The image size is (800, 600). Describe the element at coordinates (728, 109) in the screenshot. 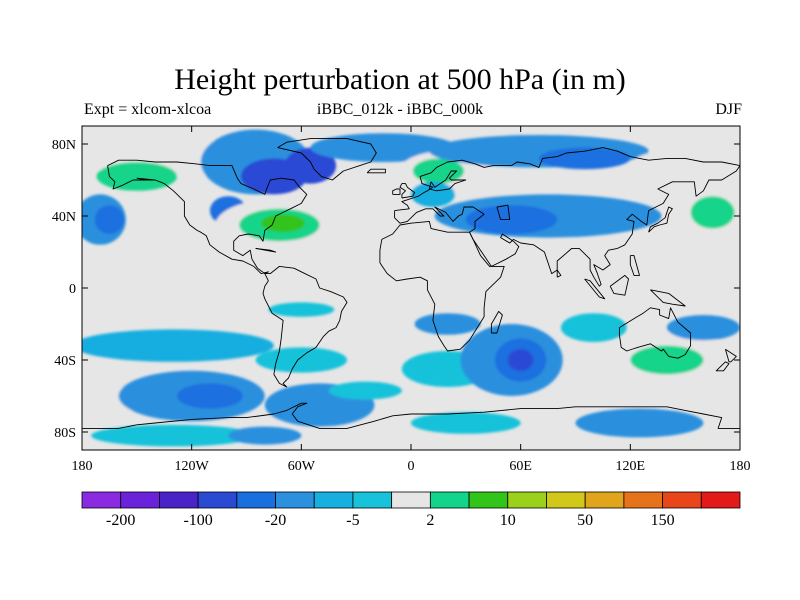

I see `season-label: DJF` at that location.